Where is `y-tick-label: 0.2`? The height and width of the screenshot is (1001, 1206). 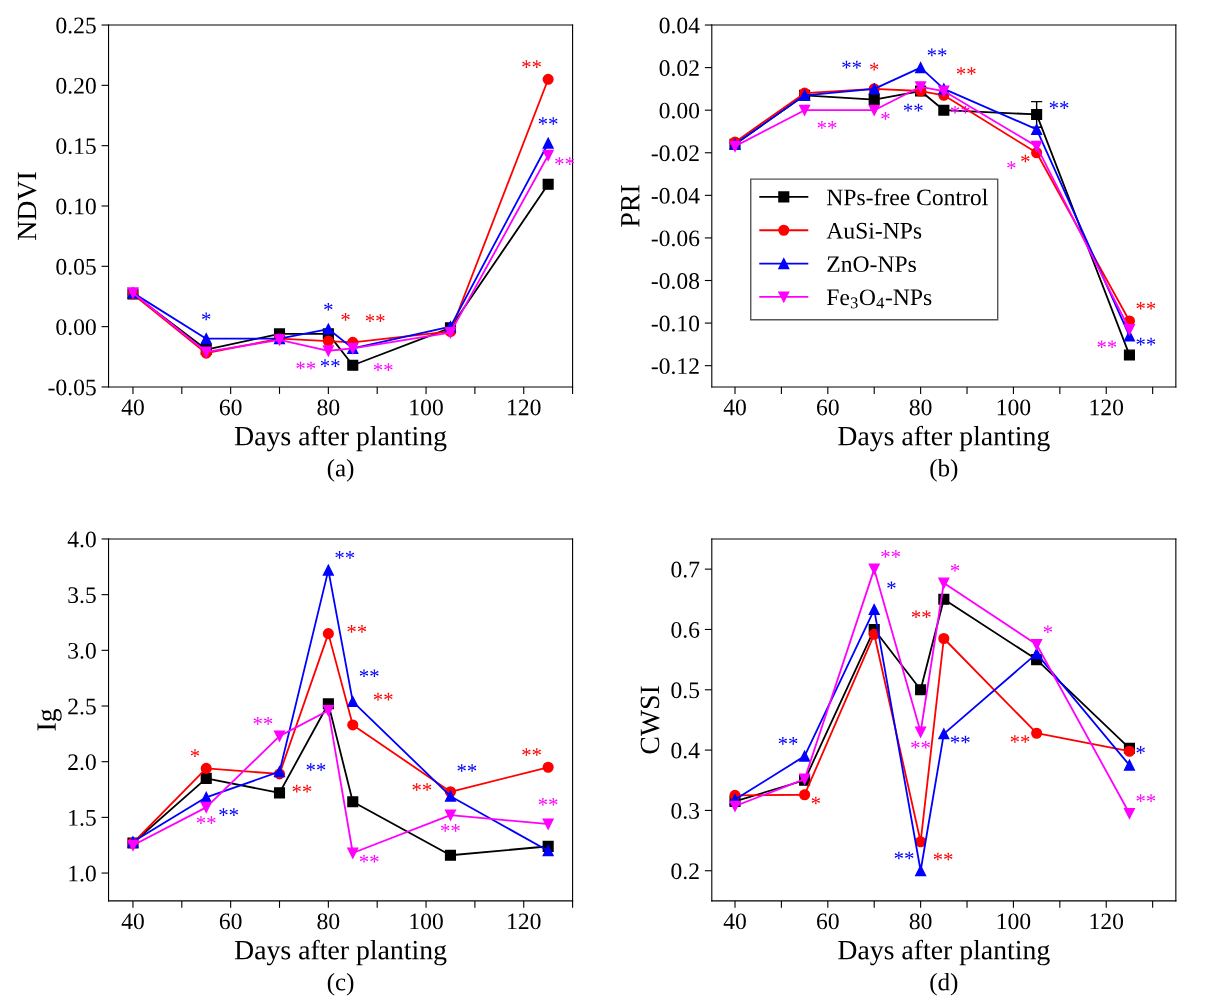 y-tick-label: 0.2 is located at coordinates (685, 871).